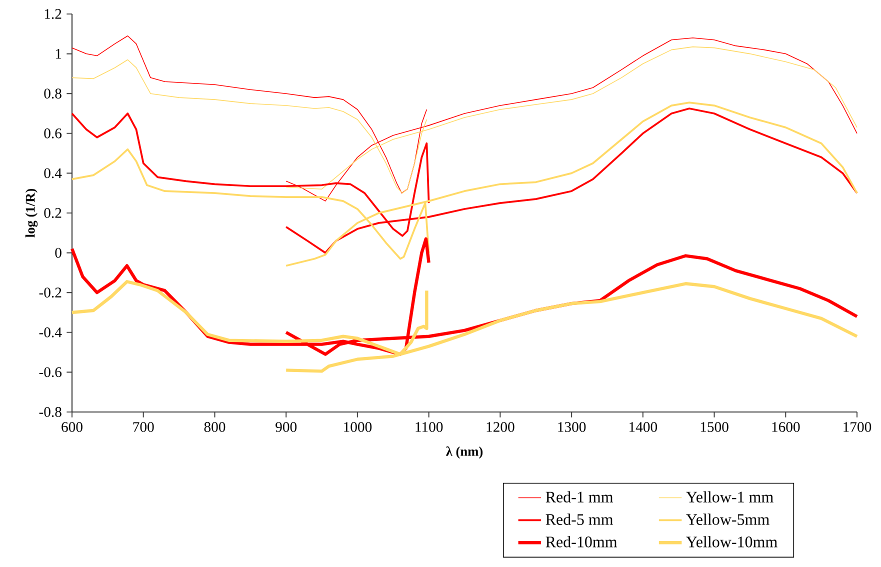 This screenshot has width=881, height=567. I want to click on y-tick-label: 0.2, so click(53, 213).